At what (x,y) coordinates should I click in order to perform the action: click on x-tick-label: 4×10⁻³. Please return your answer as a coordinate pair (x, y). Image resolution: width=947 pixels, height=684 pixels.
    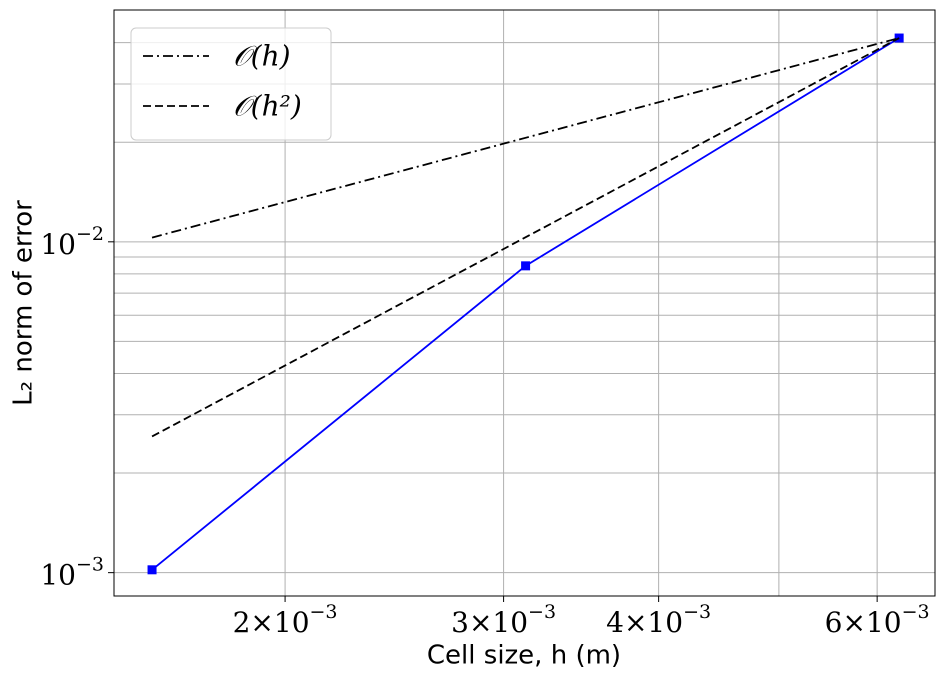
    Looking at the image, I should click on (658, 620).